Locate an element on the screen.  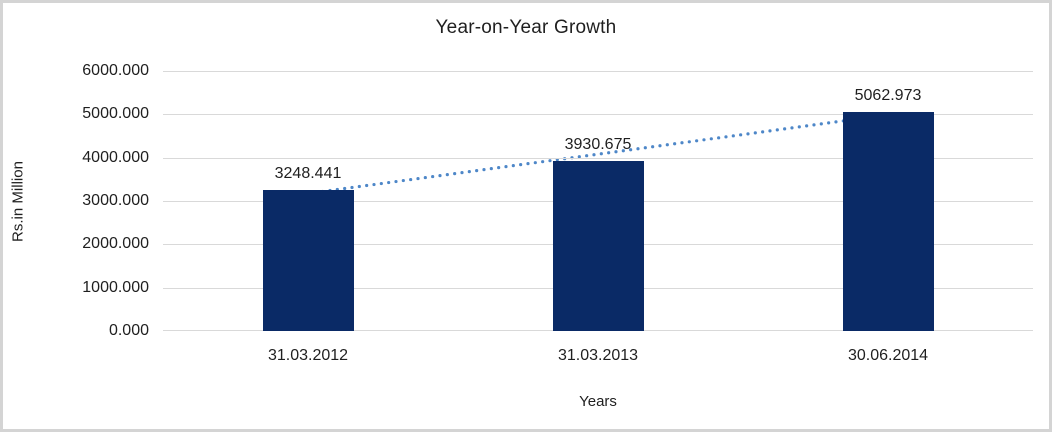
chart-title: Year-on-Year Growth is located at coordinates (526, 27).